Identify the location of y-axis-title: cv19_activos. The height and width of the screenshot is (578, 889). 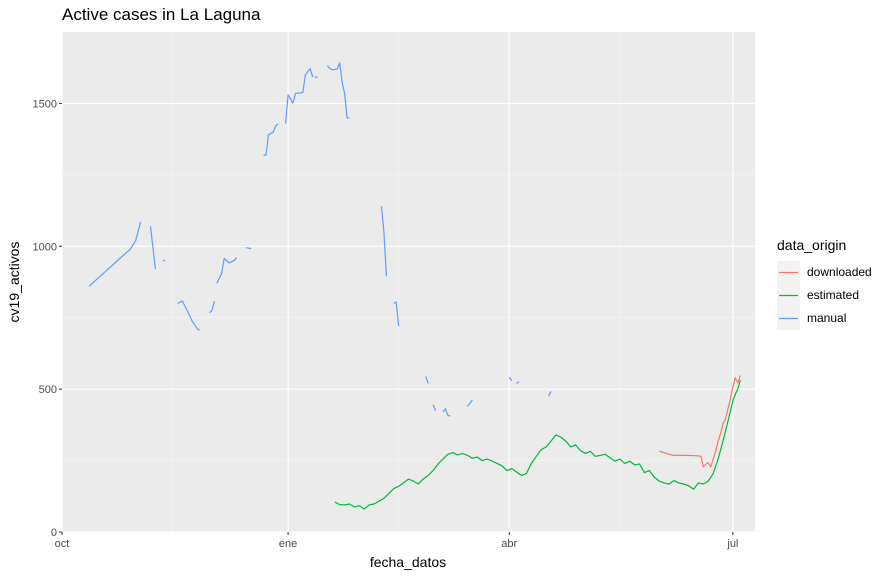
(14, 282).